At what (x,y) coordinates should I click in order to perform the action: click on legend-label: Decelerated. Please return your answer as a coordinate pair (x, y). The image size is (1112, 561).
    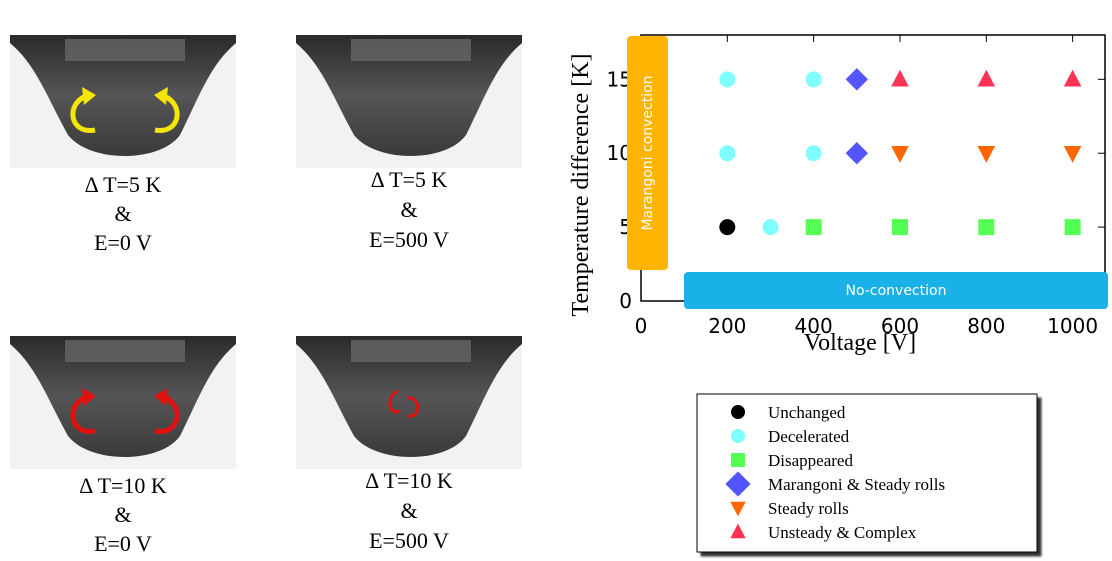
    Looking at the image, I should click on (809, 436).